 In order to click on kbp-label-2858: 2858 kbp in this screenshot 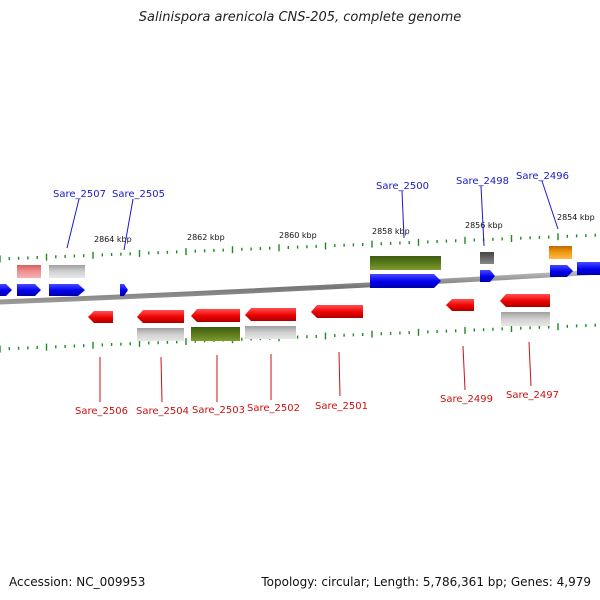, I will do `click(391, 231)`.